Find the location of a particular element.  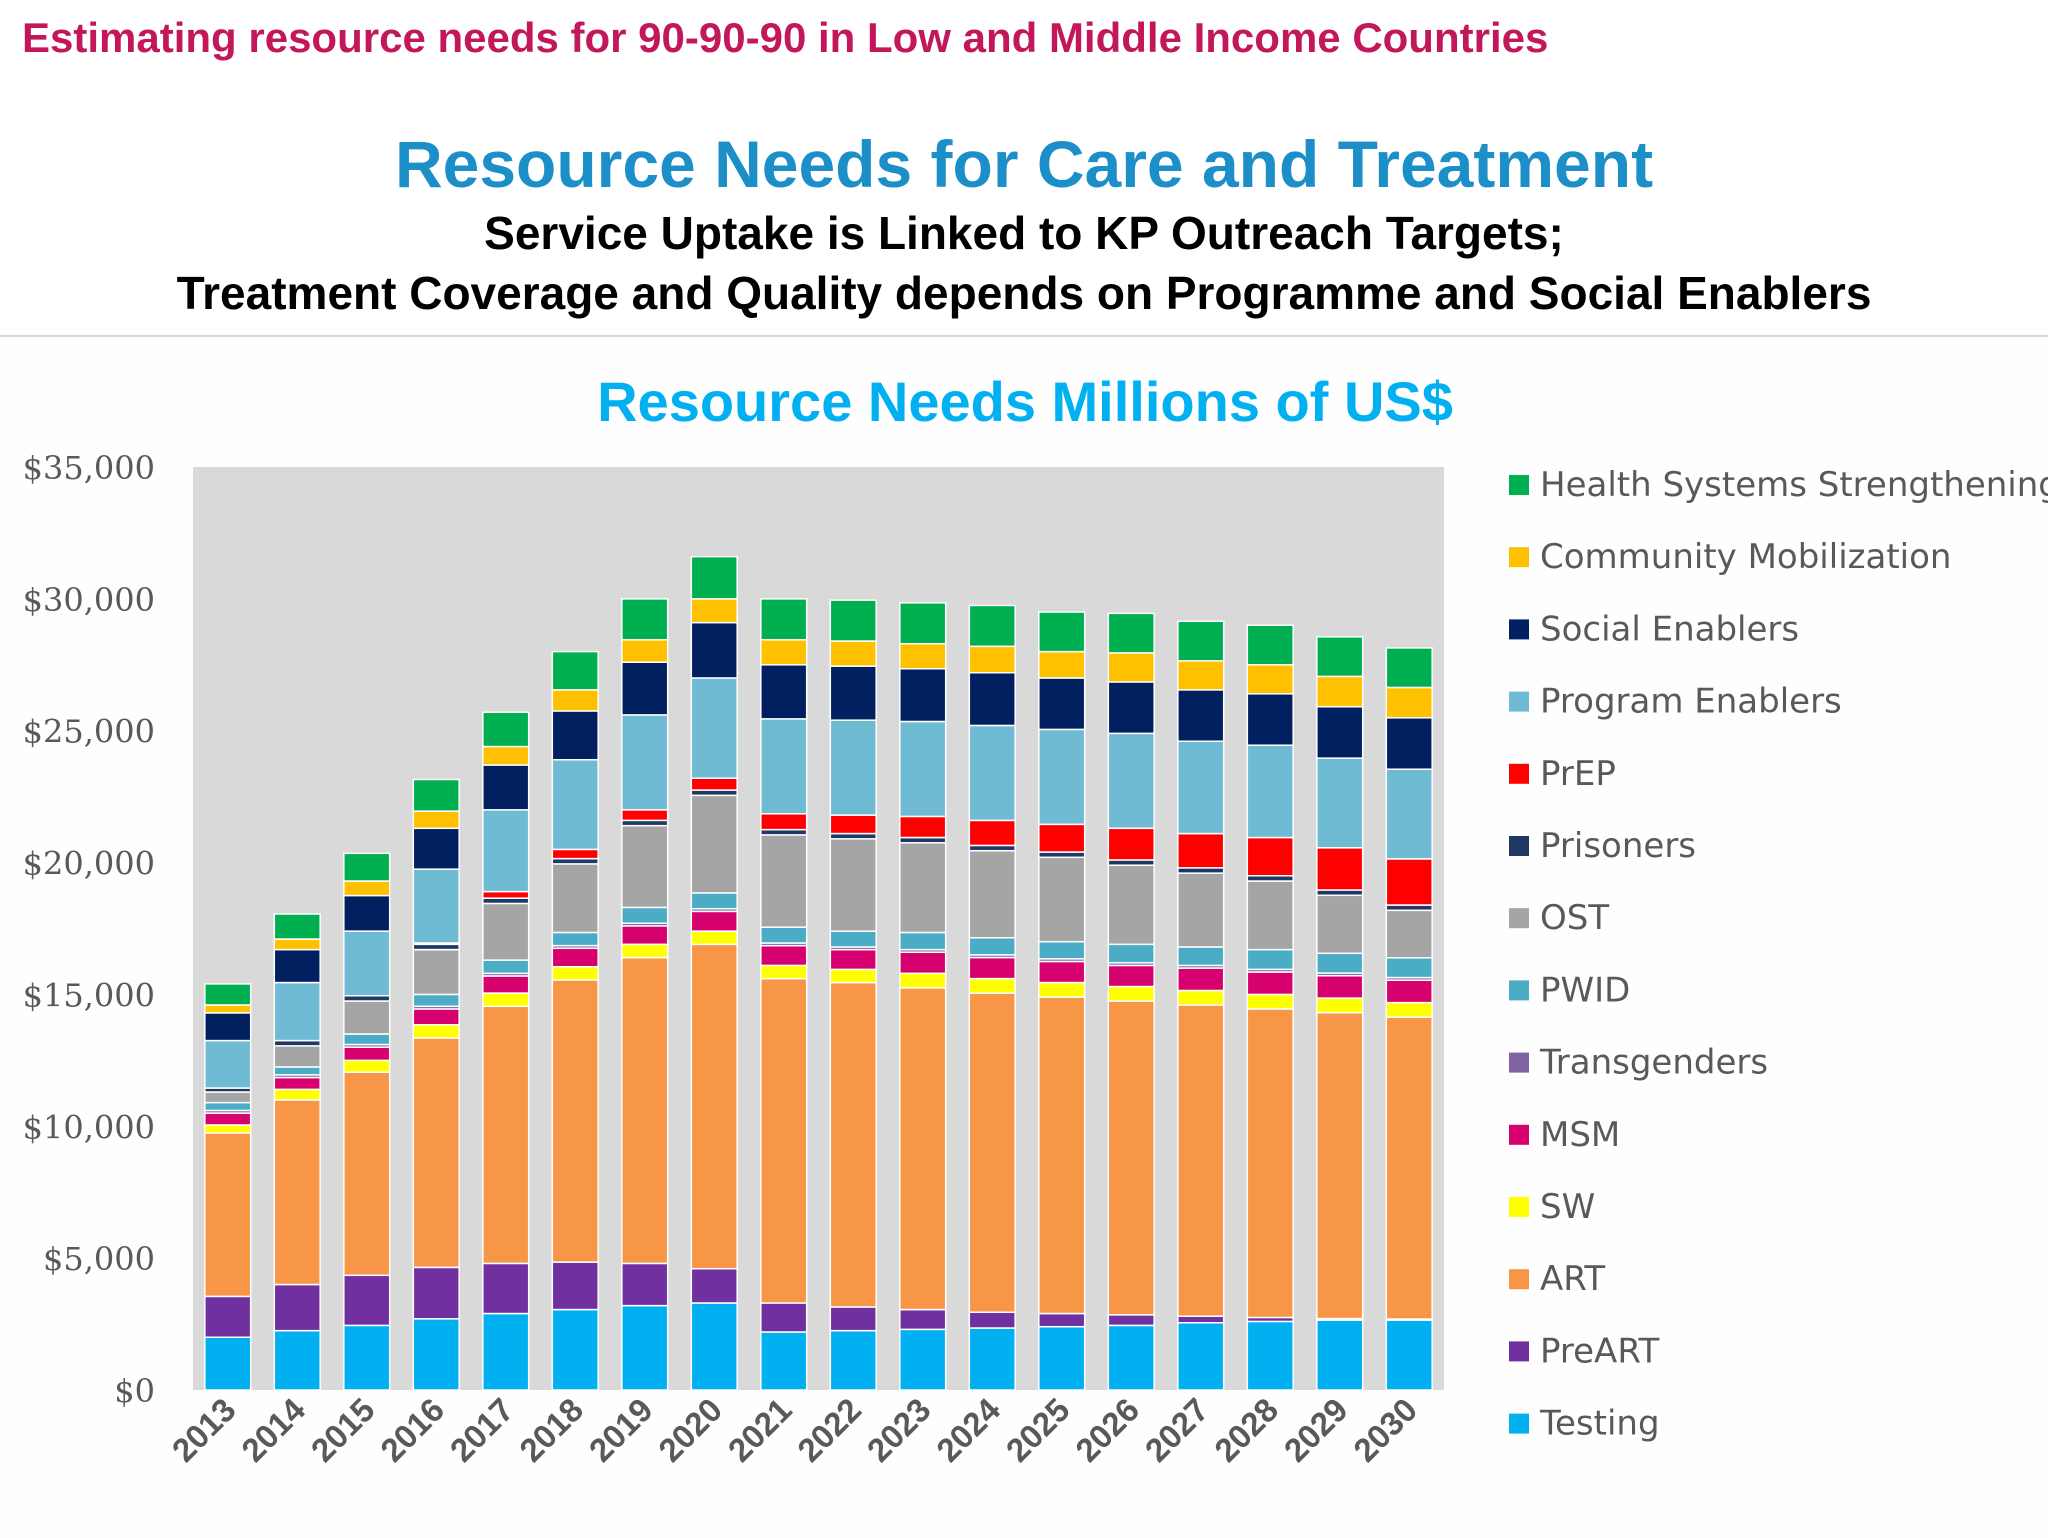

x-tick-label: 2027 is located at coordinates (1177, 1430).